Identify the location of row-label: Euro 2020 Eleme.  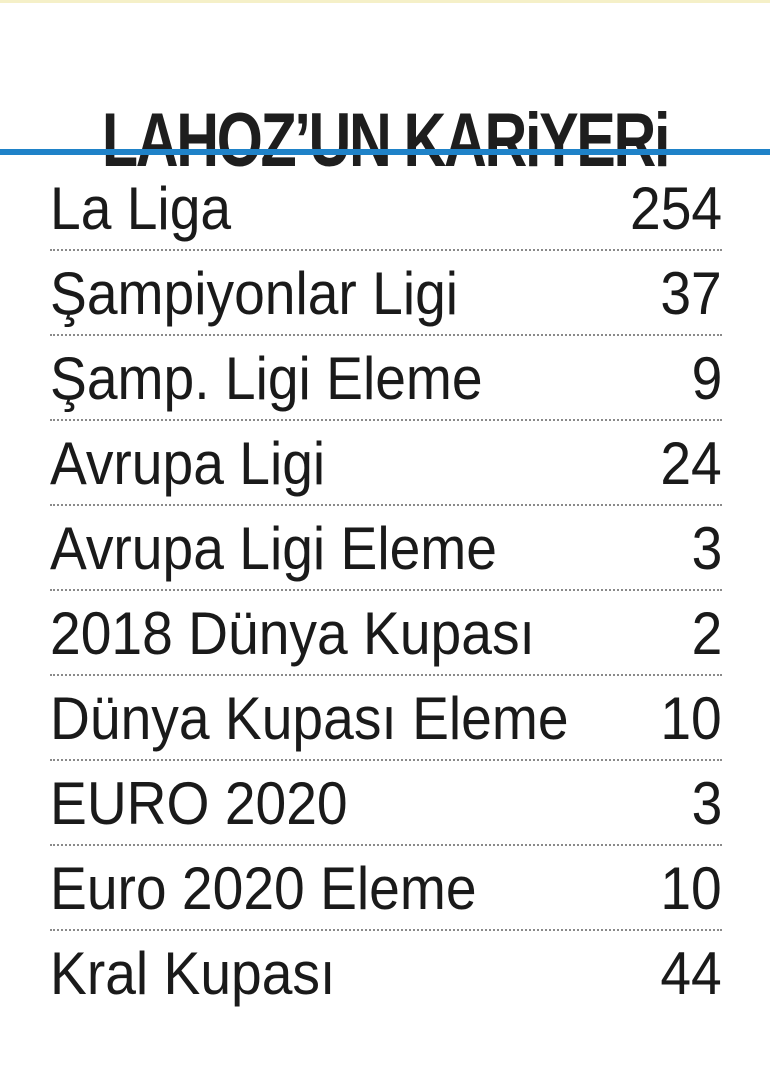
(263, 888).